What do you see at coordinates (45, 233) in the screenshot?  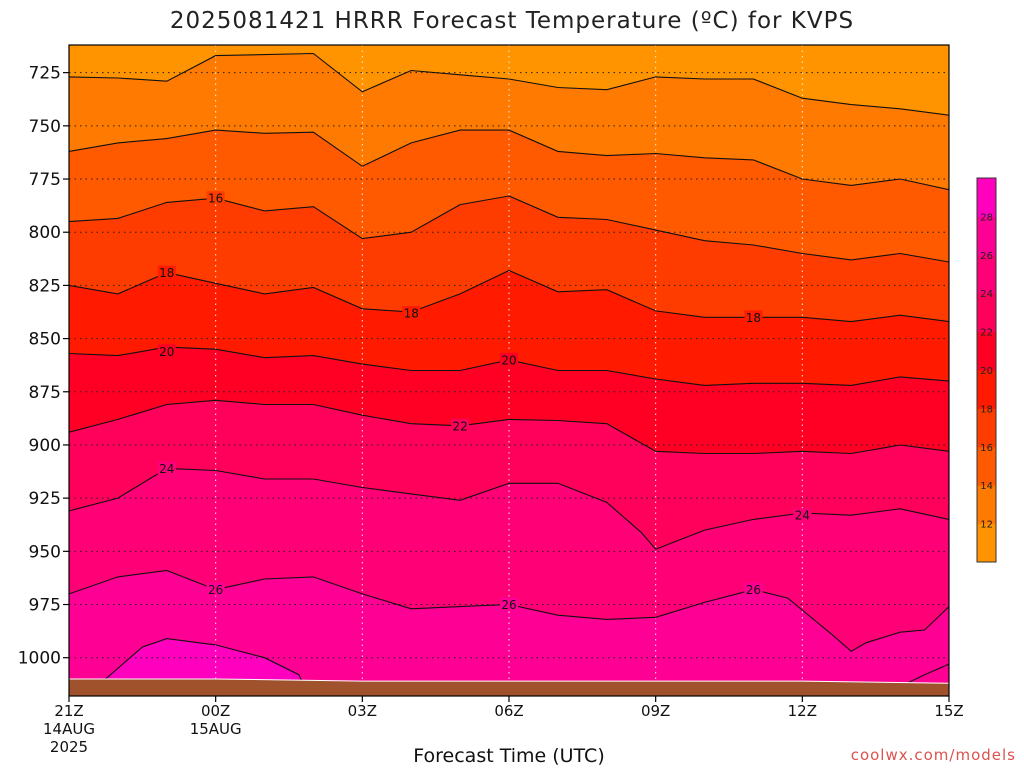 I see `y-tick-label-800: 800` at bounding box center [45, 233].